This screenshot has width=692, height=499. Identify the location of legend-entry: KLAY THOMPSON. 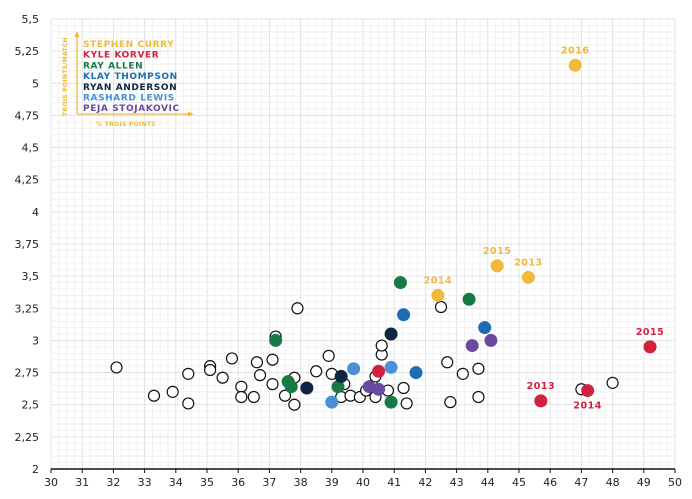
(130, 77).